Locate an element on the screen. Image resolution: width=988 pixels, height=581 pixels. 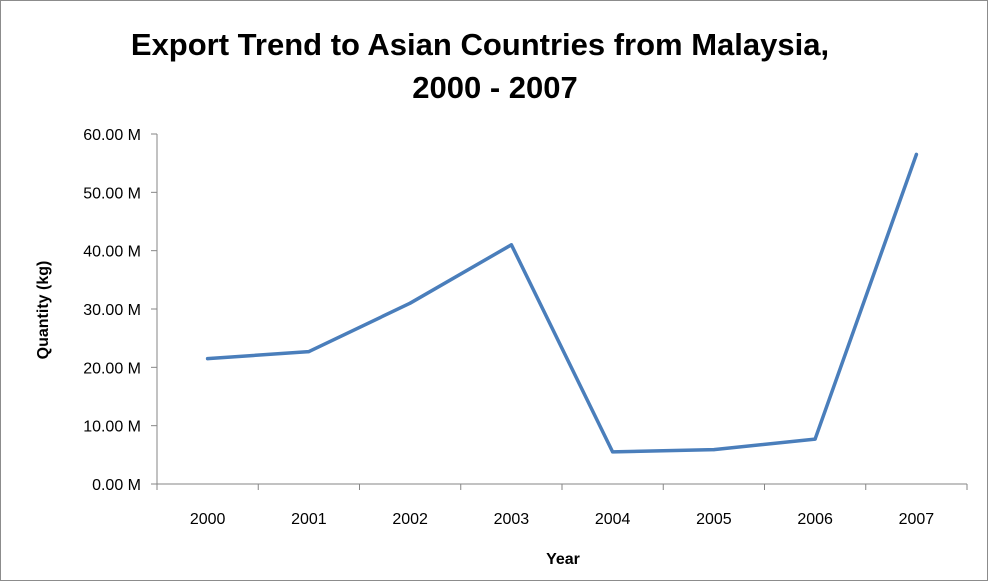
x-tick-label: 2002 is located at coordinates (410, 519).